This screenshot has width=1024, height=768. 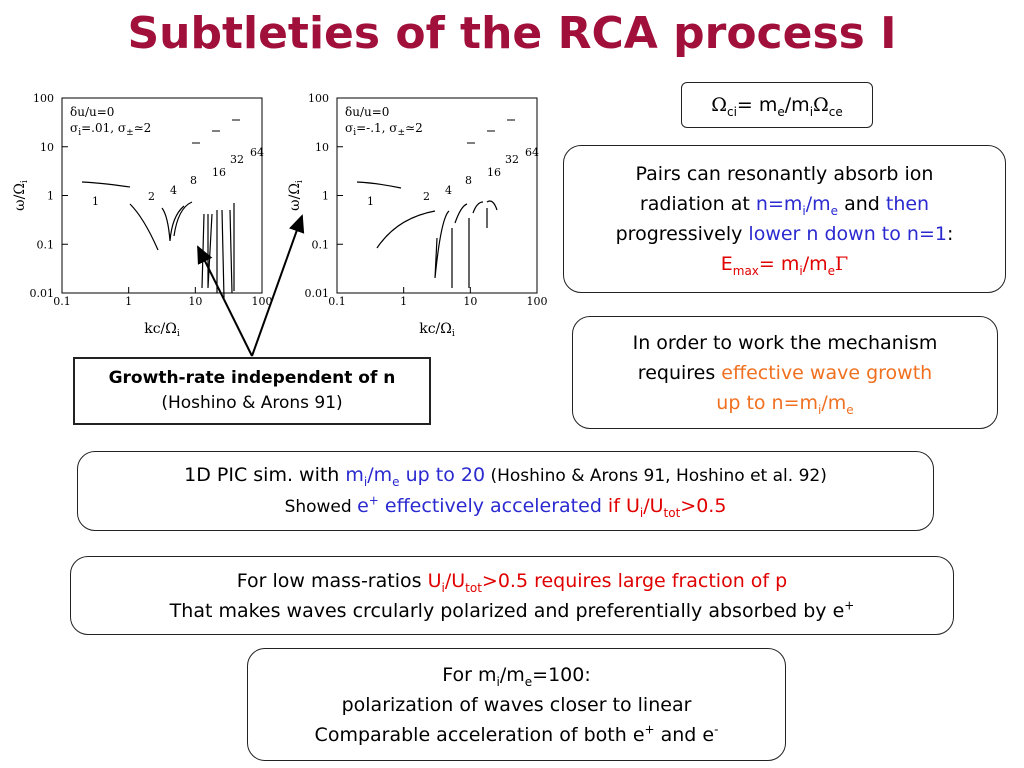 What do you see at coordinates (847, 234) in the screenshot?
I see `text-run: lower n down to n=1` at bounding box center [847, 234].